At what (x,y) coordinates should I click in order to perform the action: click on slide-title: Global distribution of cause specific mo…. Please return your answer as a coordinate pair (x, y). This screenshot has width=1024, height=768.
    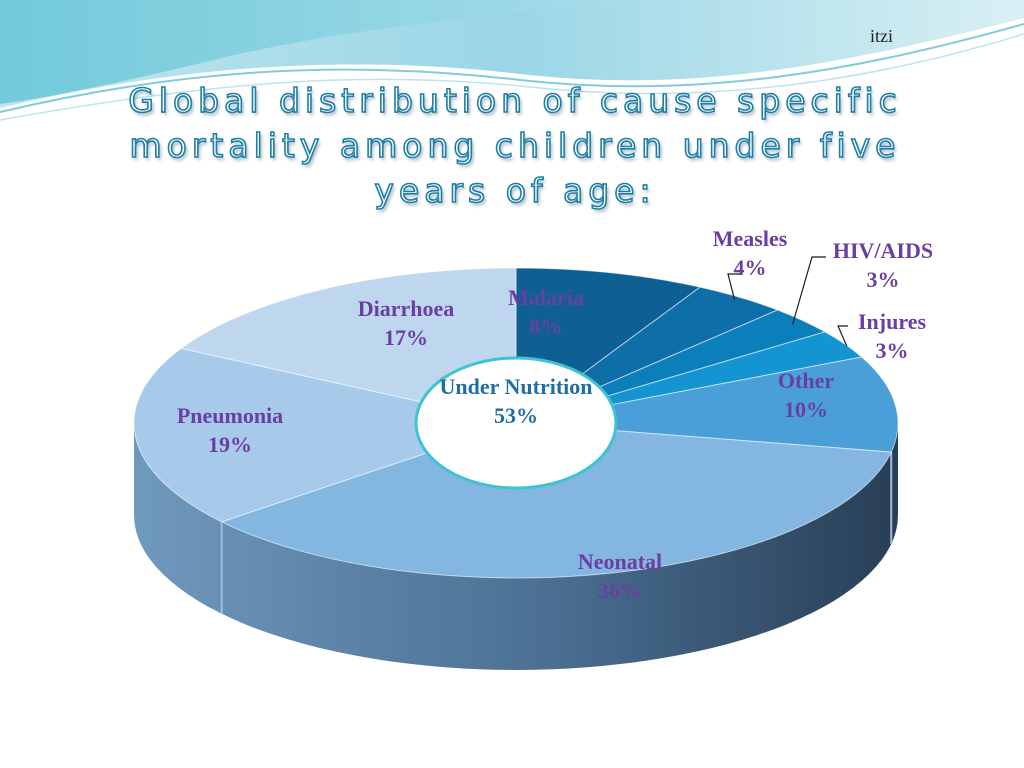
    Looking at the image, I should click on (514, 145).